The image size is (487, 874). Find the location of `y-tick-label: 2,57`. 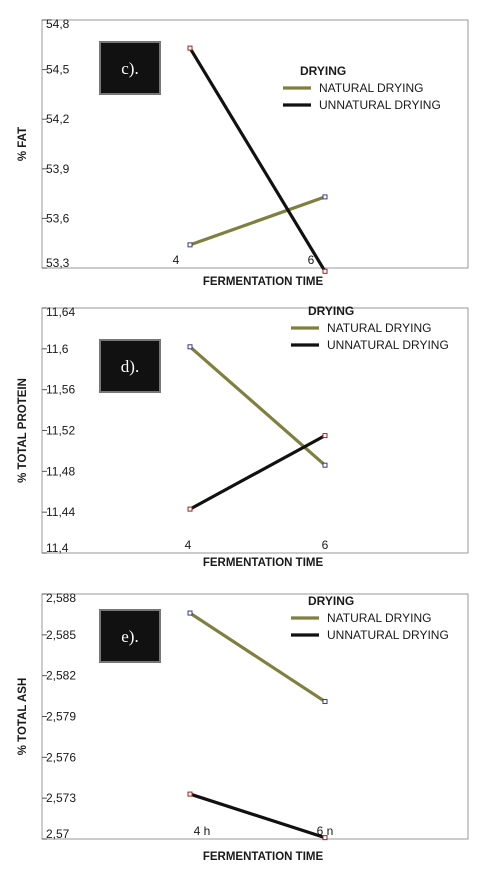

y-tick-label: 2,57 is located at coordinates (58, 834).